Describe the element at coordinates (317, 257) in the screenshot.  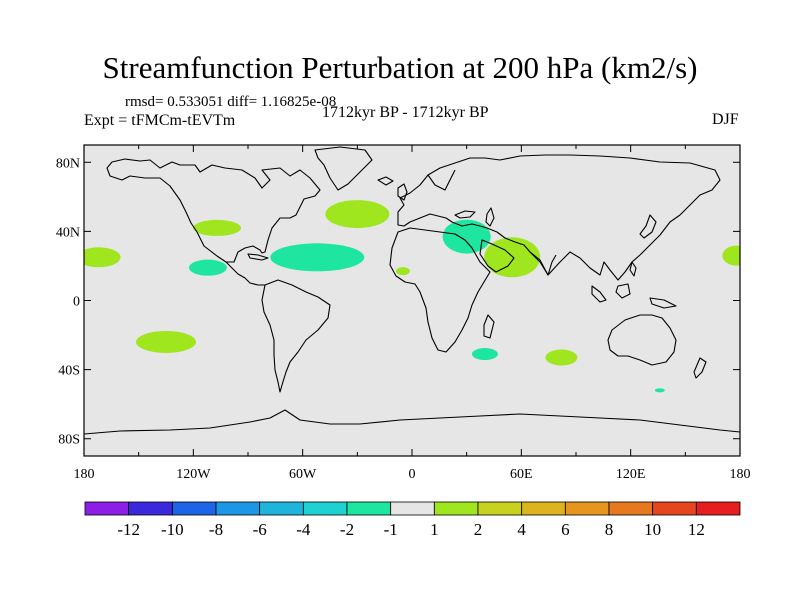
I see `anomaly-subtropical-atlantic-trough` at that location.